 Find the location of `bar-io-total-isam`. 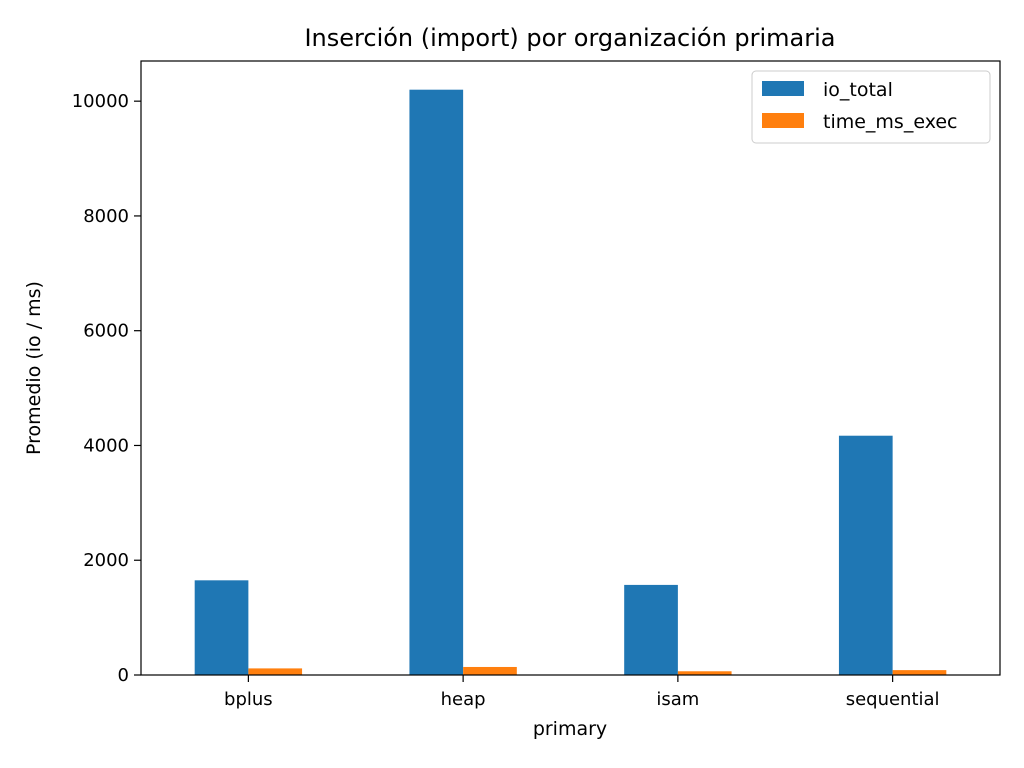

bar-io-total-isam is located at coordinates (651, 629).